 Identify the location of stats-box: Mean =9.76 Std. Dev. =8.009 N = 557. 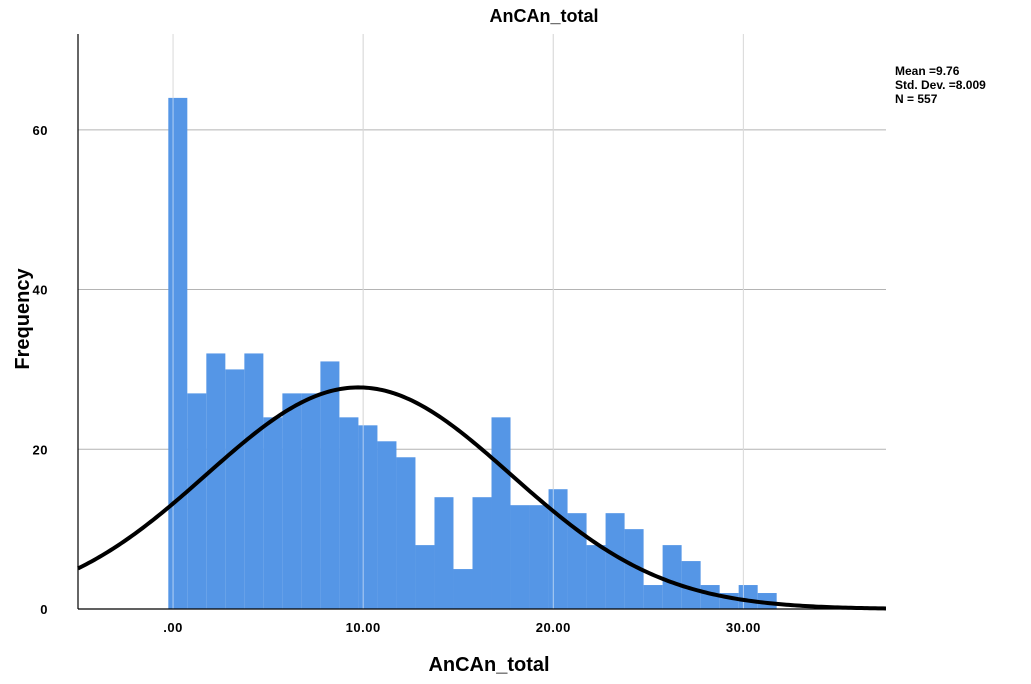
(940, 85).